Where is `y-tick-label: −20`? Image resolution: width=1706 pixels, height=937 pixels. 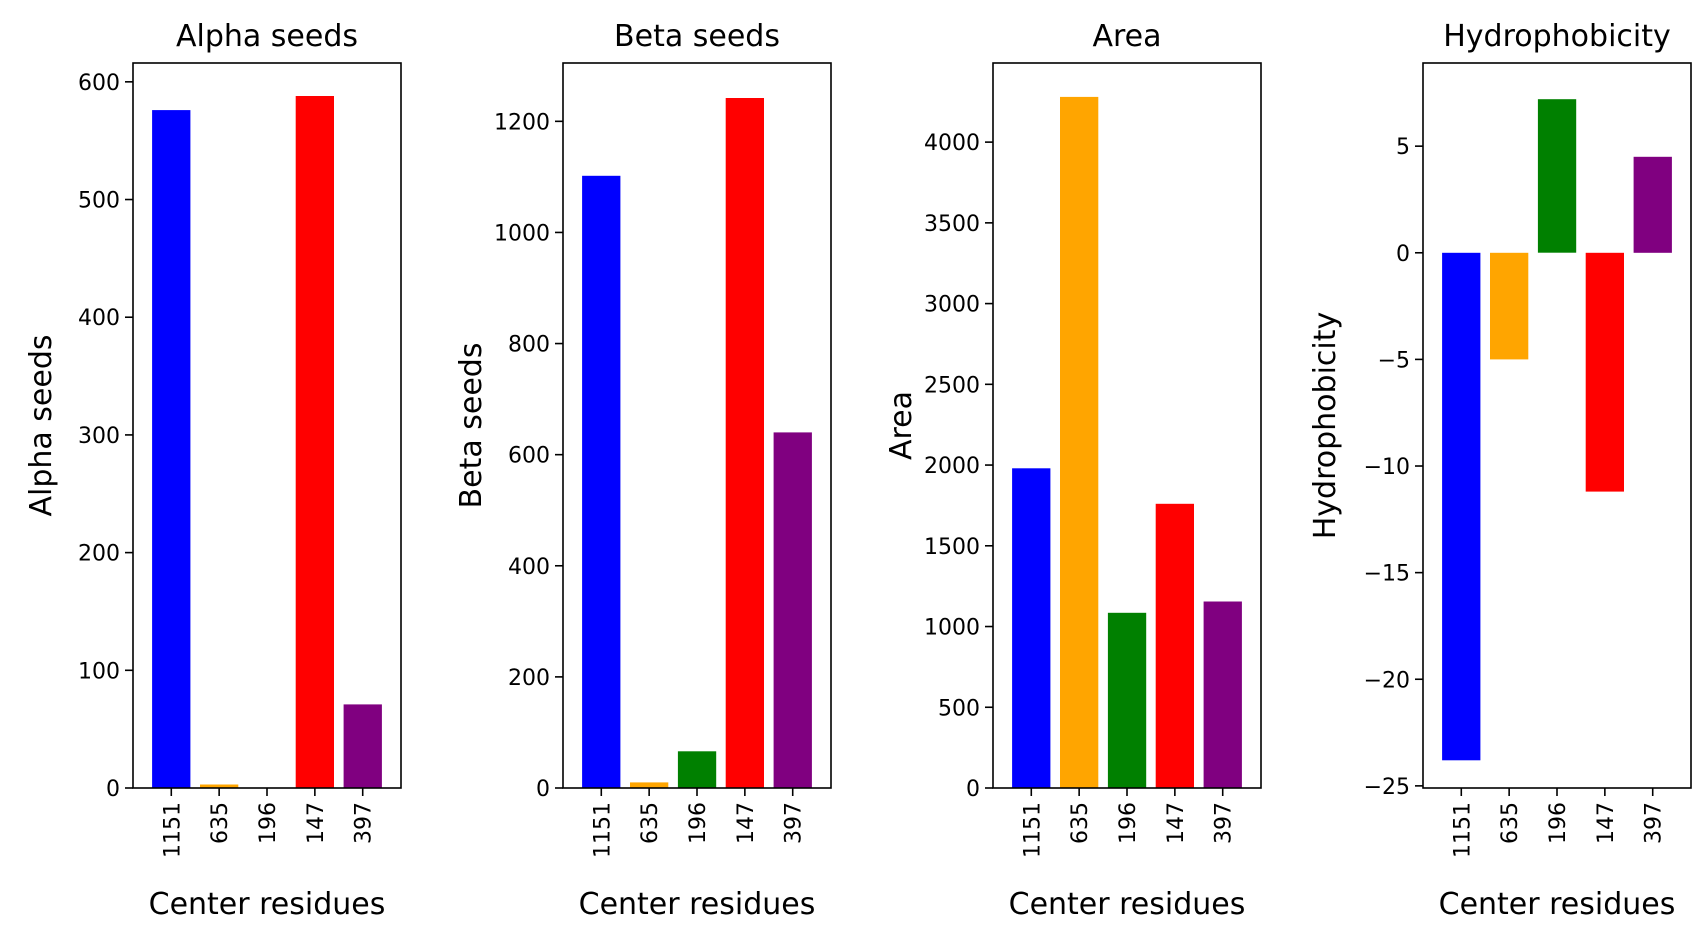
y-tick-label: −20 is located at coordinates (1387, 680).